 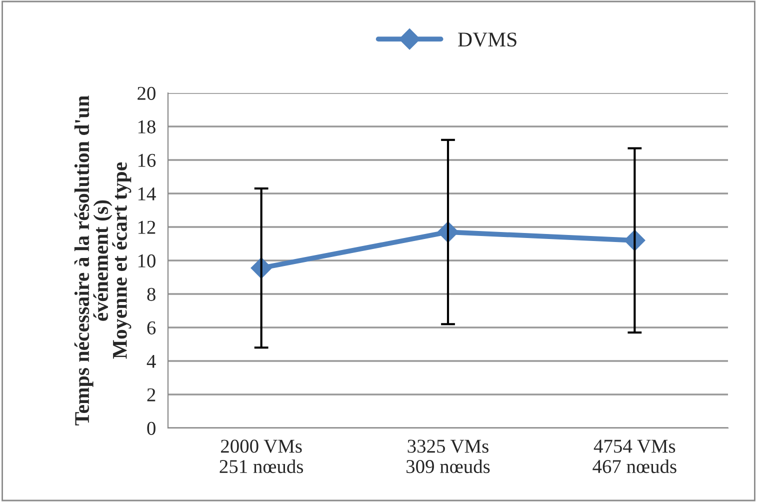 I want to click on legend-label: DVMS, so click(x=487, y=39).